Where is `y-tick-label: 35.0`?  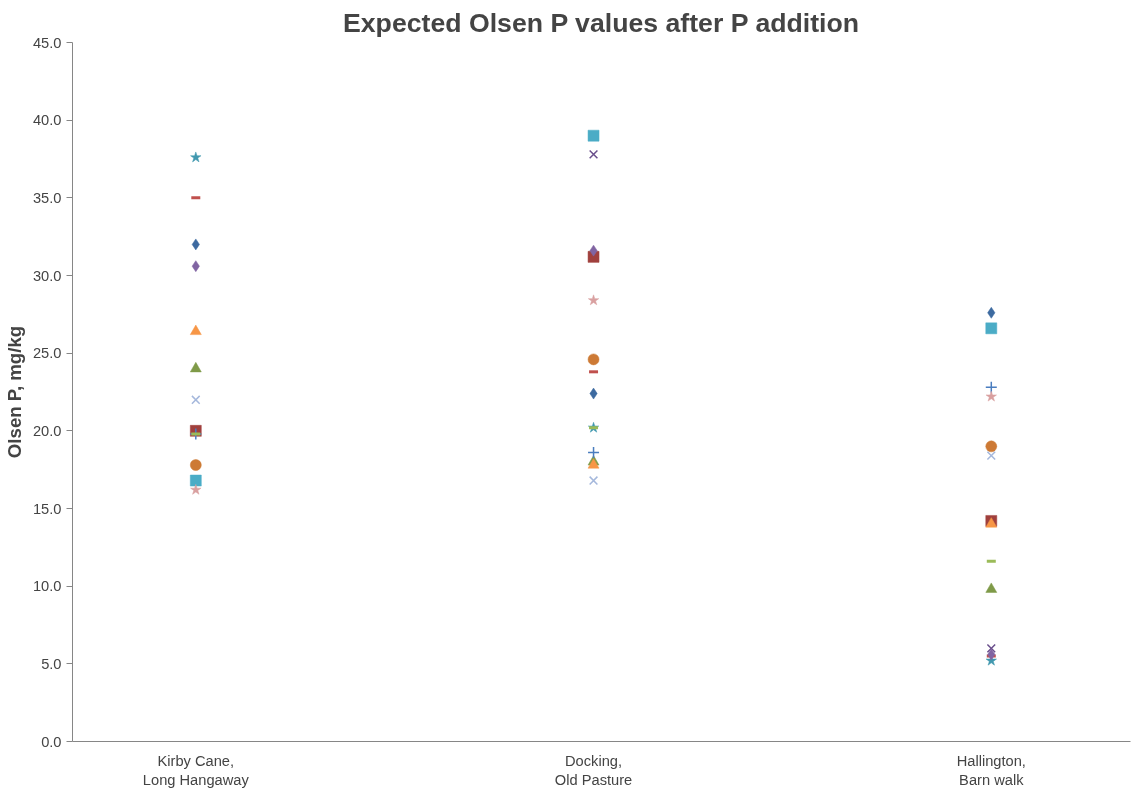 y-tick-label: 35.0 is located at coordinates (47, 197).